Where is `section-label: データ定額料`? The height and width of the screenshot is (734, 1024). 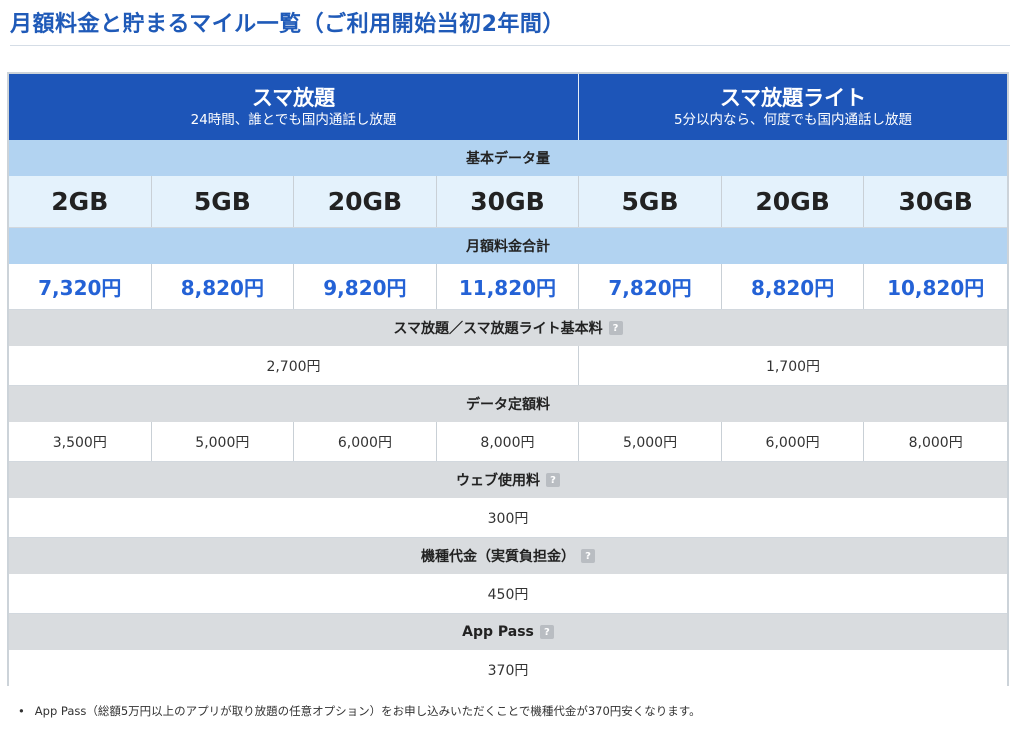 section-label: データ定額料 is located at coordinates (508, 405).